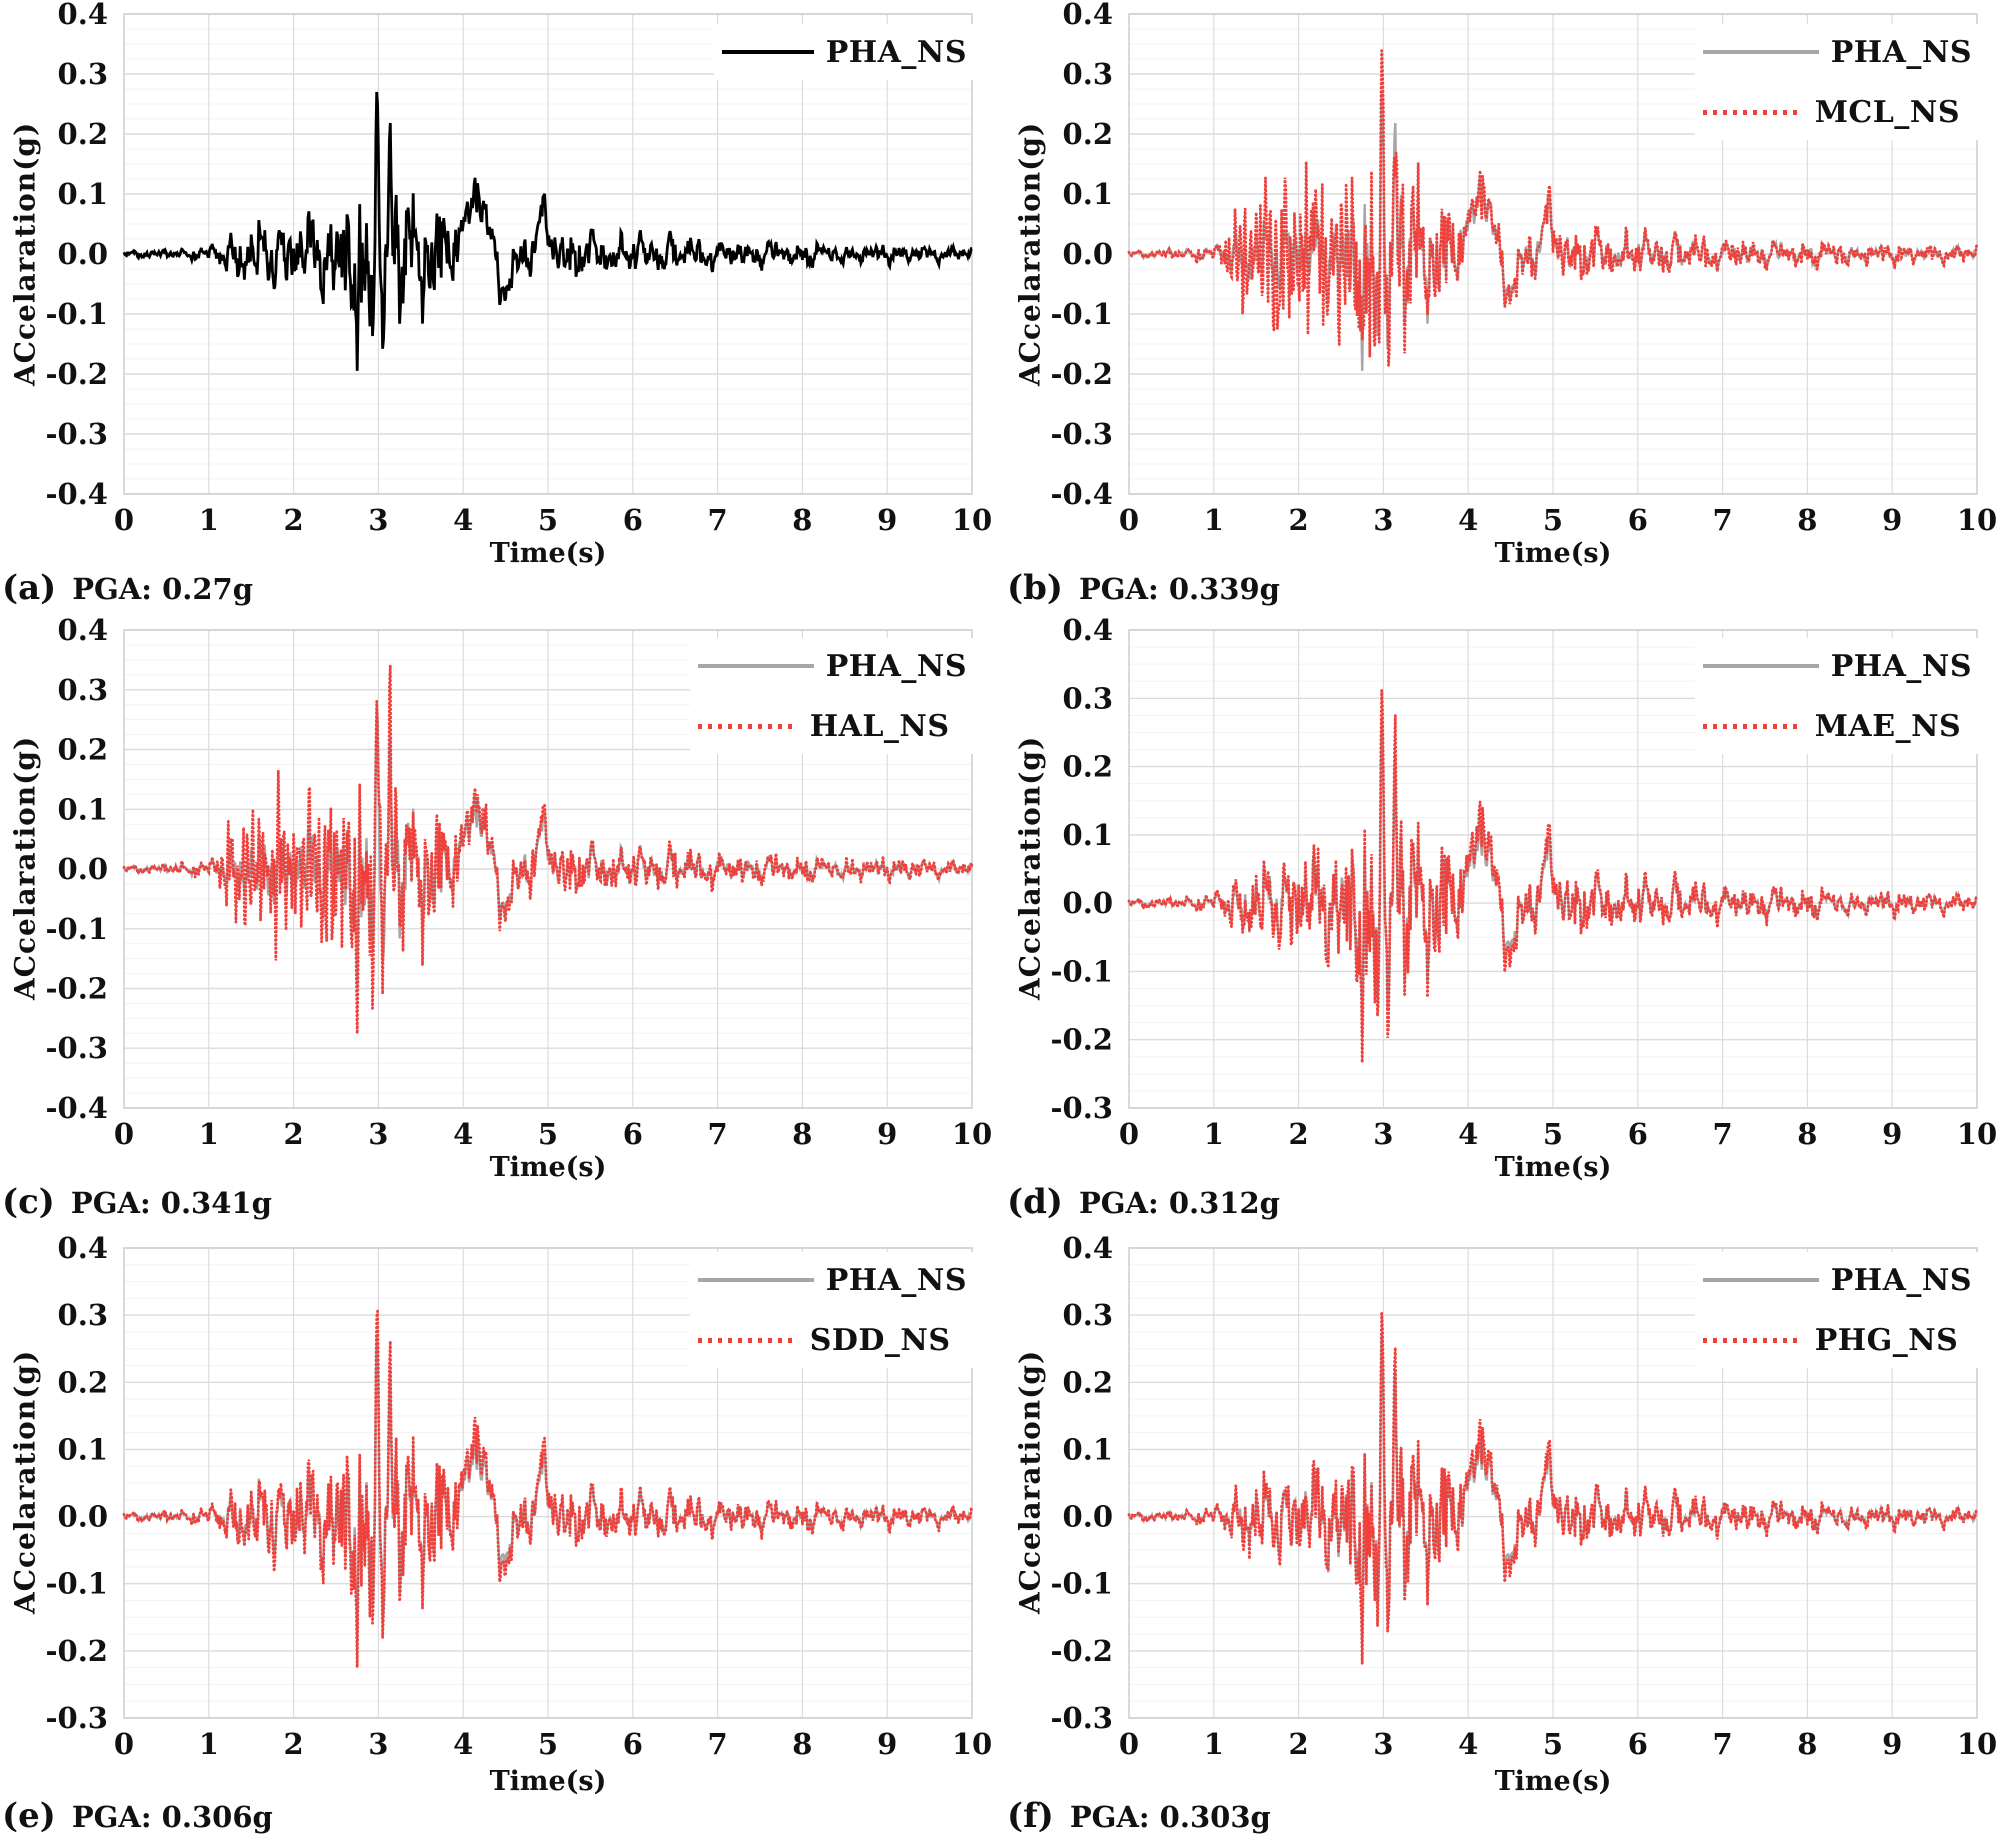 This screenshot has width=2010, height=1844. Describe the element at coordinates (1553, 1489) in the screenshot. I see `series-PHG_NS` at that location.